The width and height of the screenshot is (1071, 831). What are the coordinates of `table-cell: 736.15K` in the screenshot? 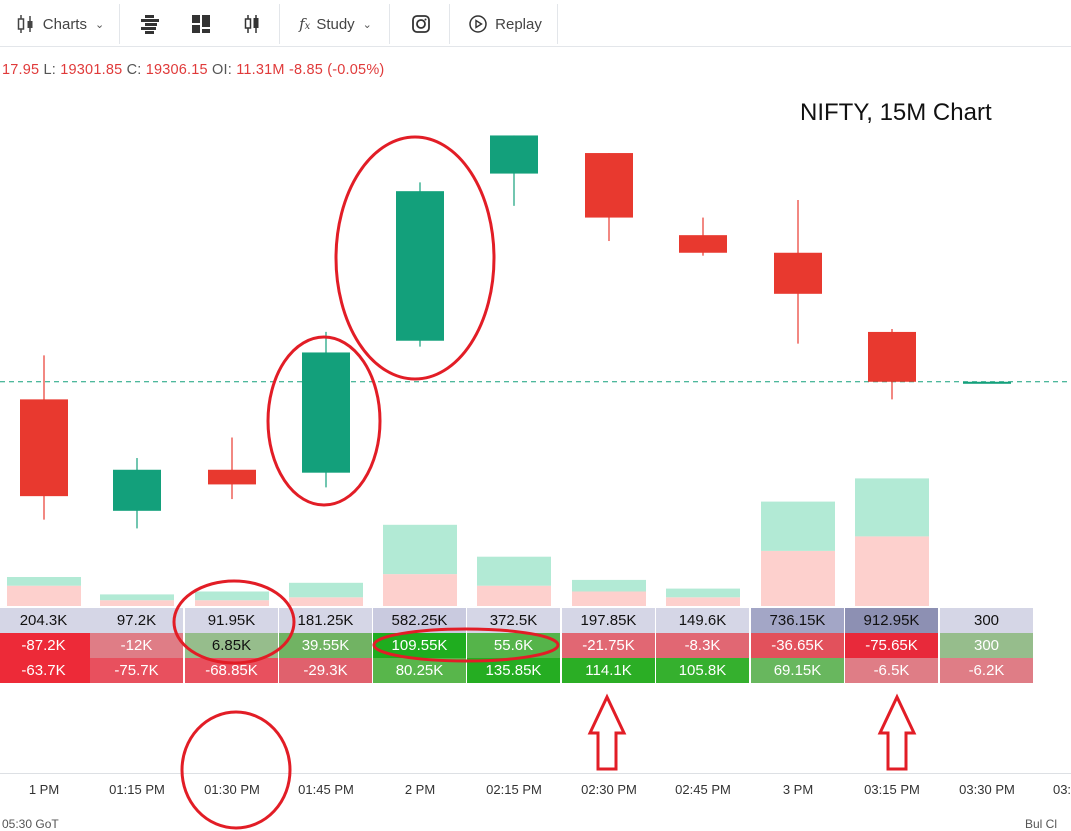 It's located at (798, 620).